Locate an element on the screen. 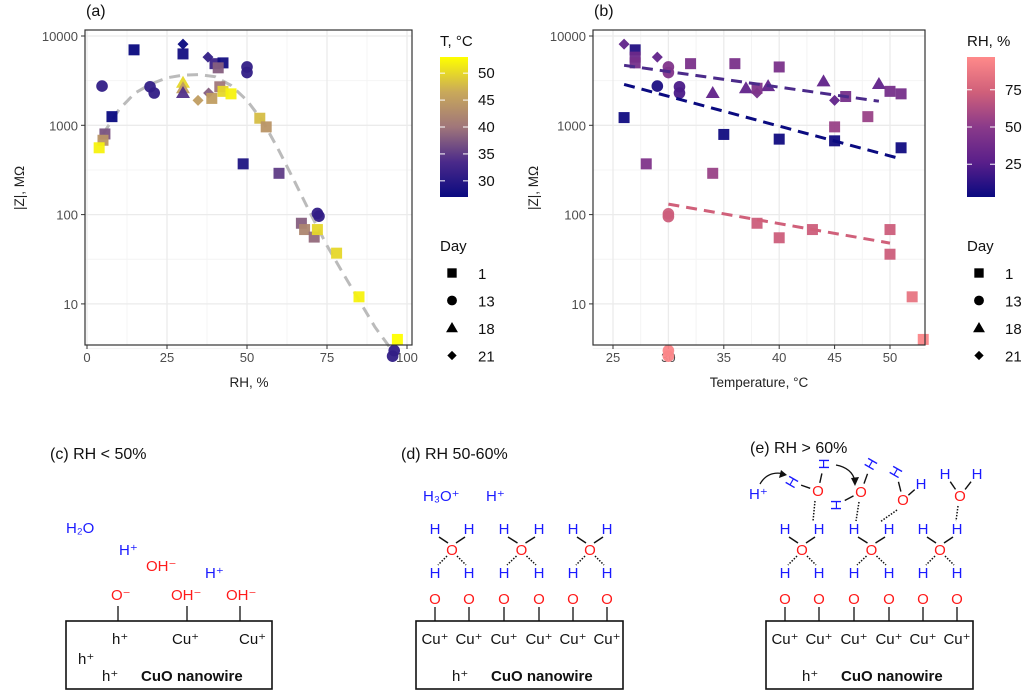  diagram-d-title: (d) RH 50-60% is located at coordinates (454, 454).